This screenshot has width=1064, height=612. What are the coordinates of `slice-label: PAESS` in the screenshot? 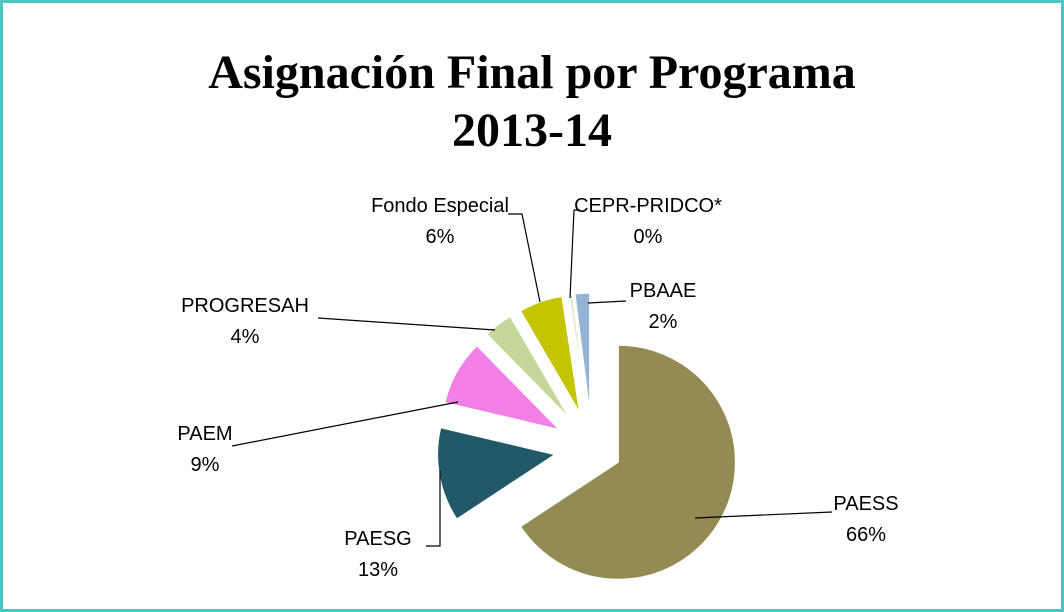 It's located at (865, 504).